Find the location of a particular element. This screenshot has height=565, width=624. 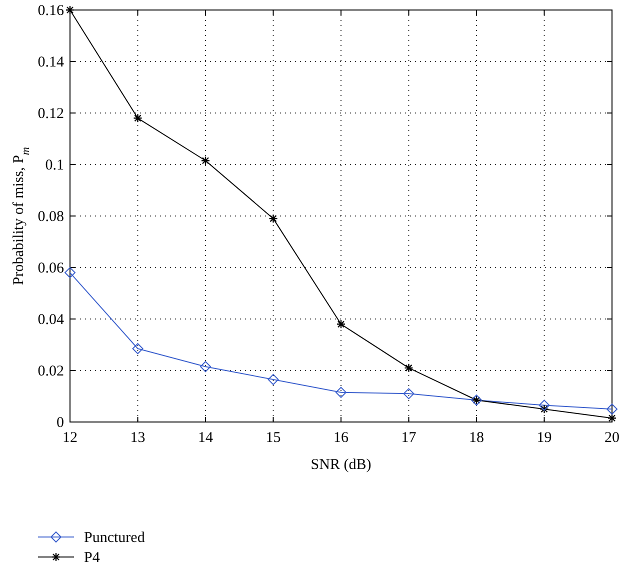

y-tick-label: 0.1 is located at coordinates (54, 166).